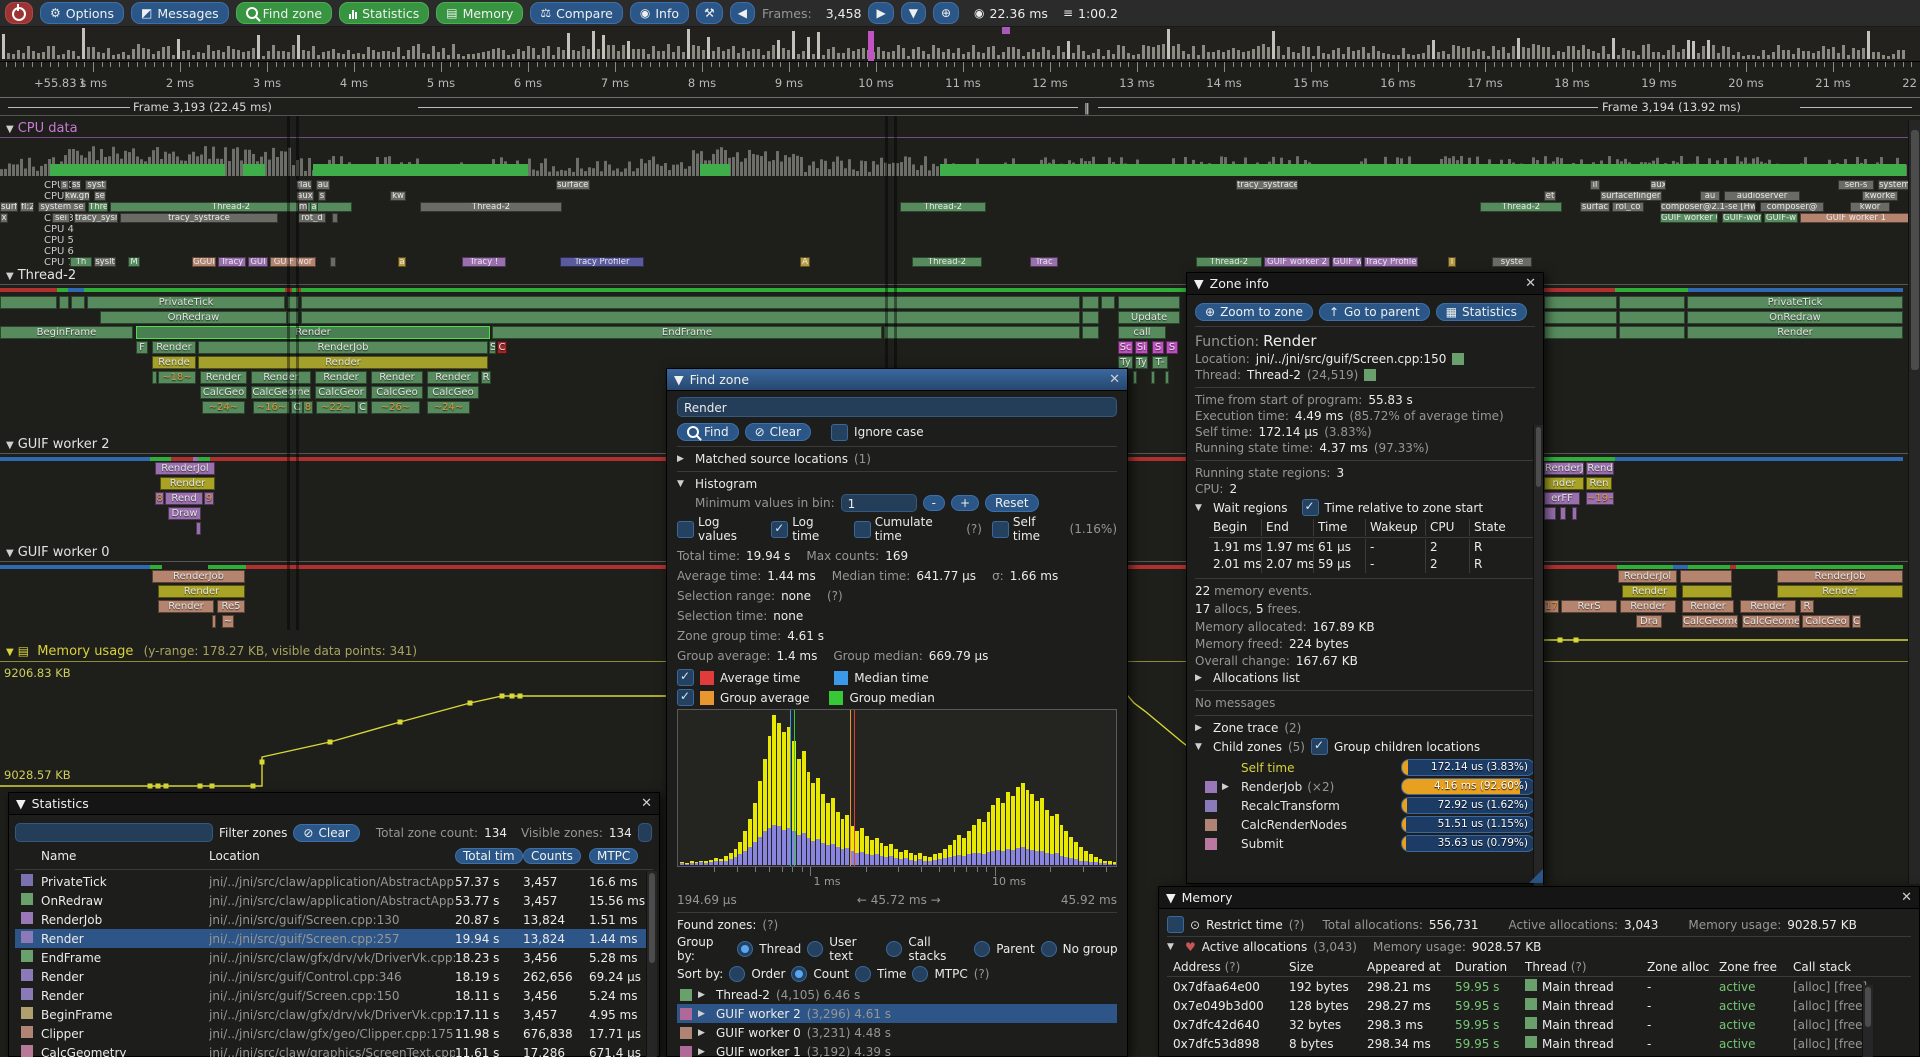  I want to click on timeline-zone: S, so click(1158, 347).